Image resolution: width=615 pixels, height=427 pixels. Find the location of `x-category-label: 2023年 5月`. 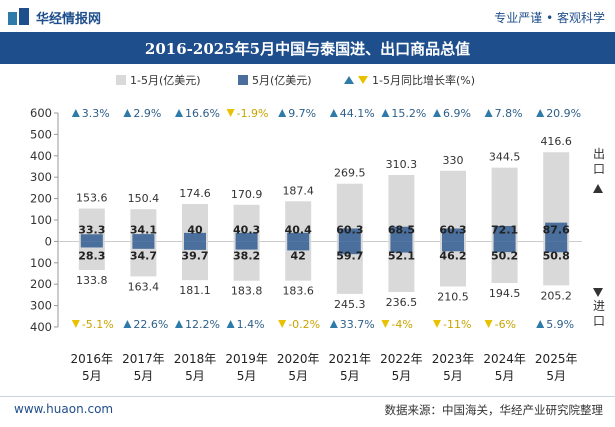

x-category-label: 2023年 5月 is located at coordinates (453, 367).